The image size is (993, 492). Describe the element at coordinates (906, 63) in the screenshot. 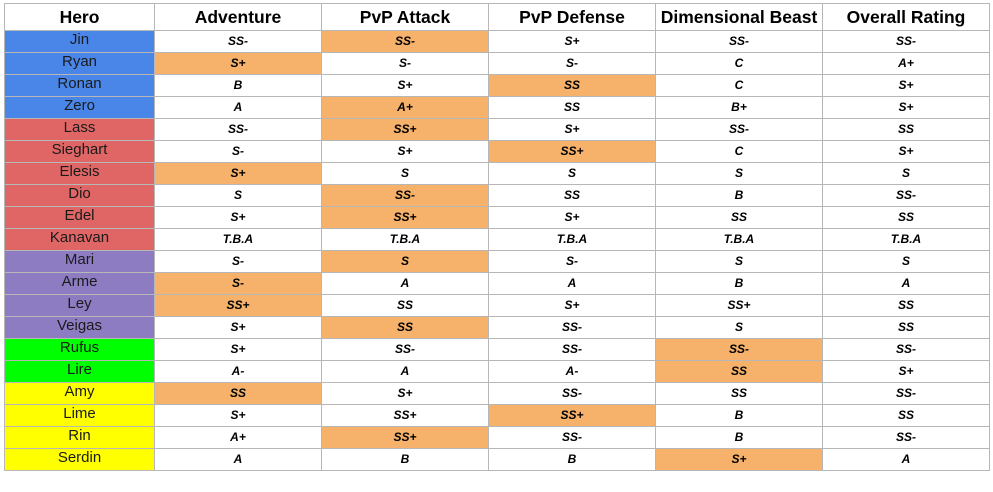

I see `overall-rating-rating-cell: A+` at that location.